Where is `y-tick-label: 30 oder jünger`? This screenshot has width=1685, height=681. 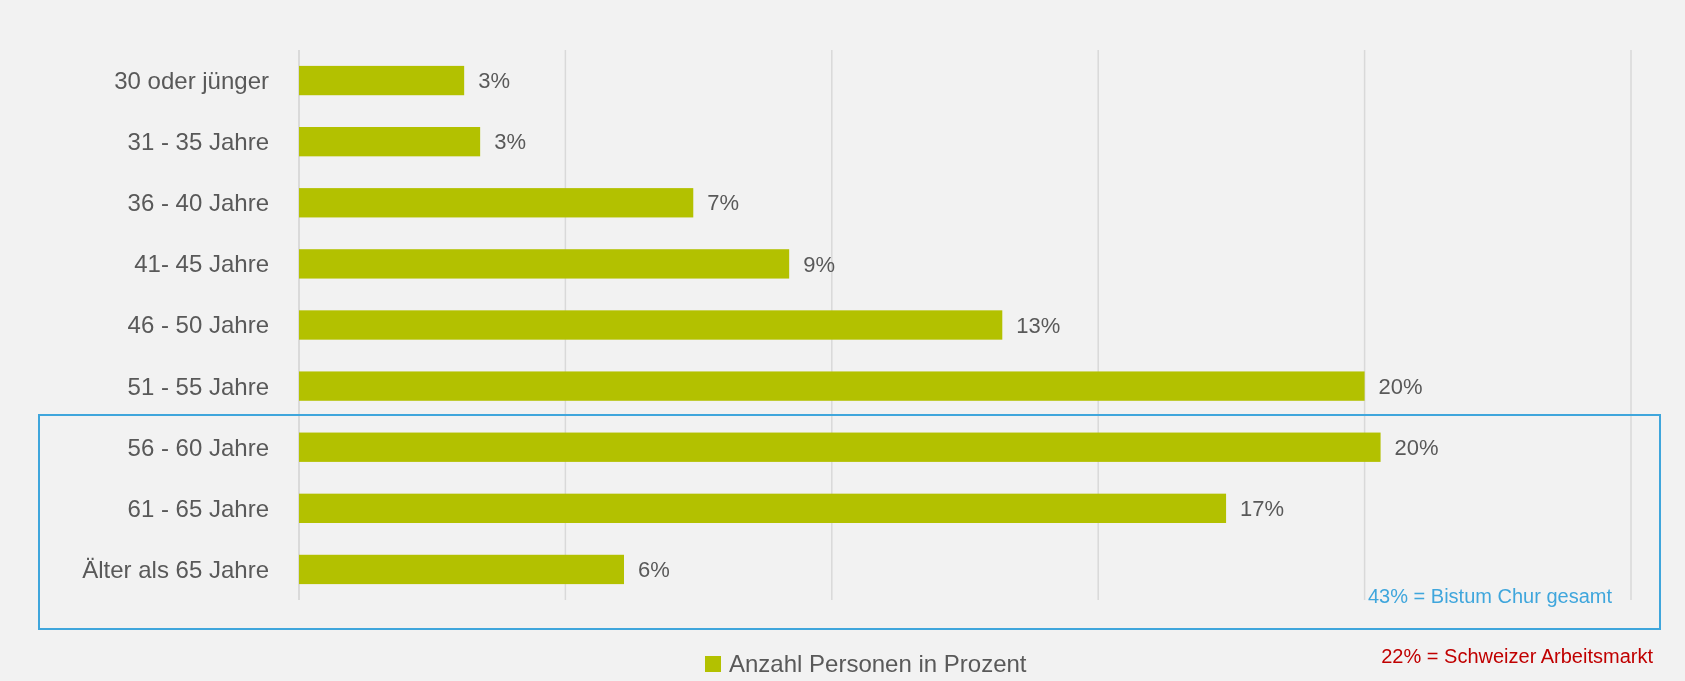 y-tick-label: 30 oder jünger is located at coordinates (192, 80).